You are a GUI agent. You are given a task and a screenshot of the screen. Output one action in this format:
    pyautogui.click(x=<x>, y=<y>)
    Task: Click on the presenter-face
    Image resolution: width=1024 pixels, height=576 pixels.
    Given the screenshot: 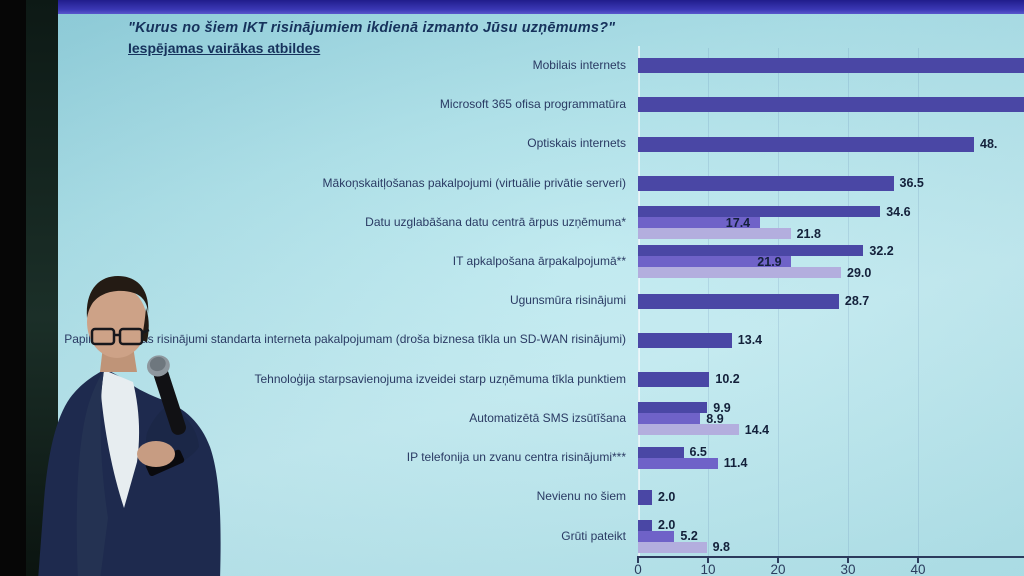 What is the action you would take?
    pyautogui.click(x=117, y=322)
    